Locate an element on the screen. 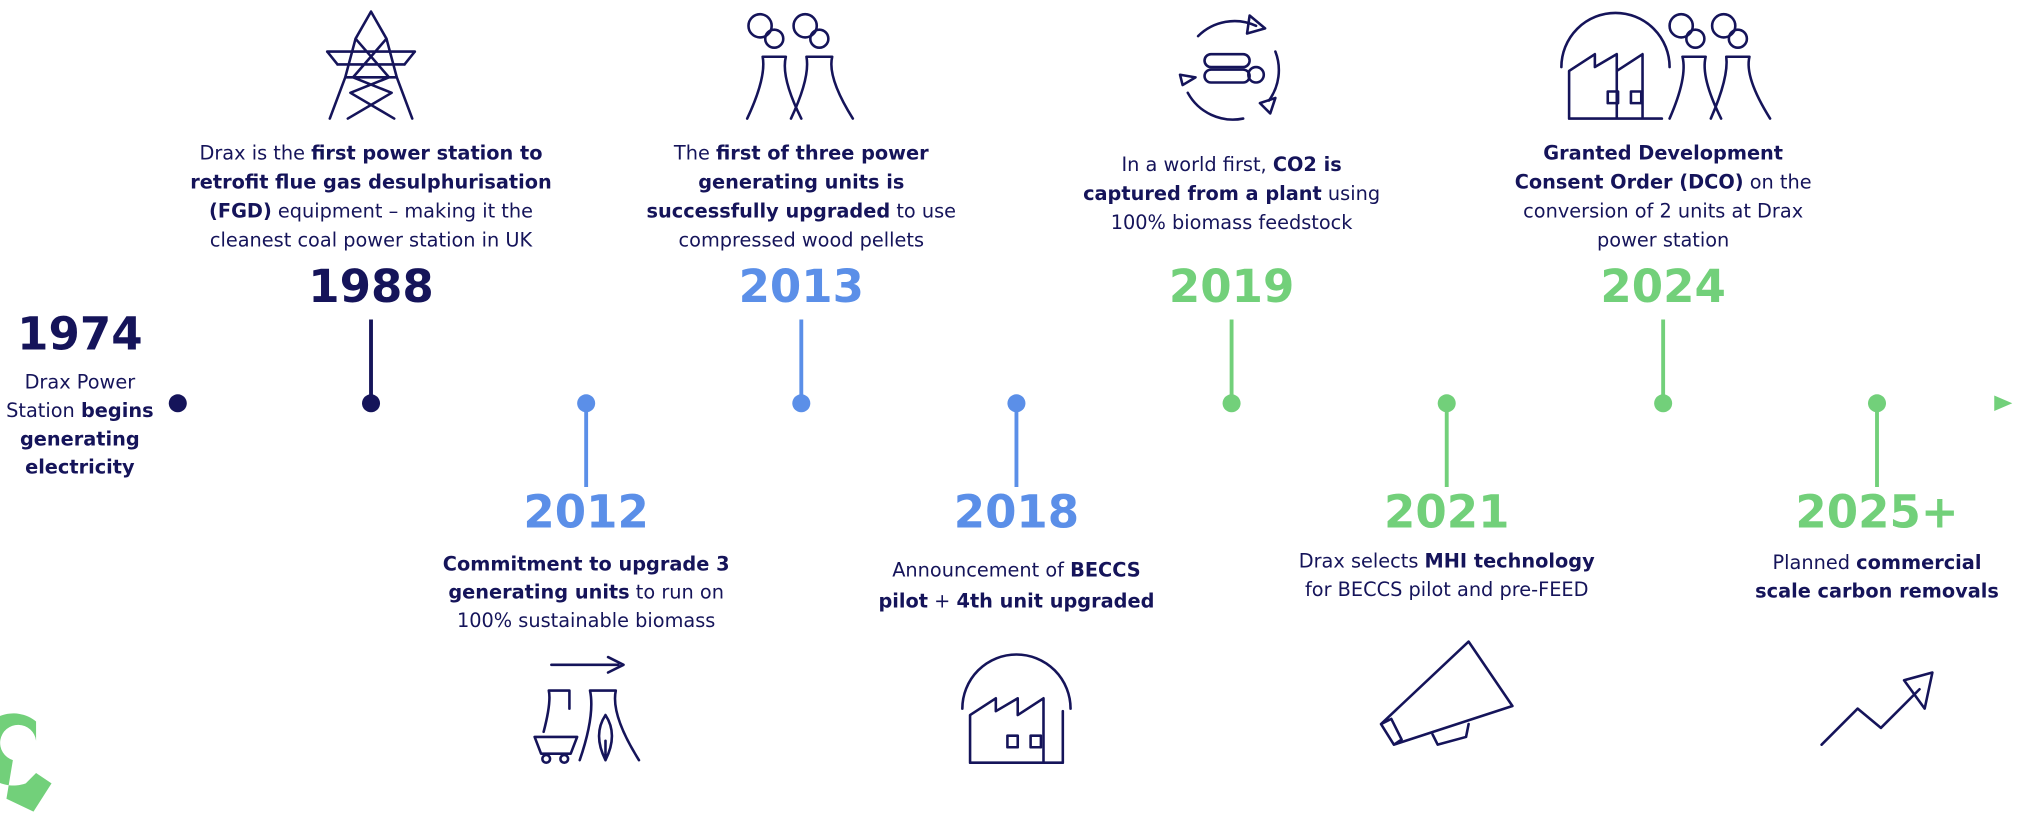 The height and width of the screenshot is (813, 2020). icon-growth-arrow is located at coordinates (1877, 708).